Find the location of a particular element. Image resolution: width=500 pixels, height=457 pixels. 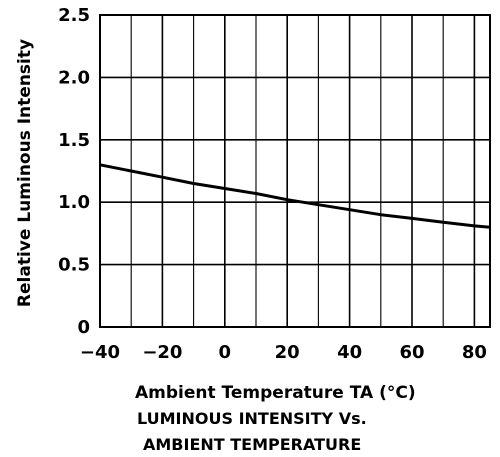

y-axis-label: Relative Luminous Intensity is located at coordinates (25, 173).